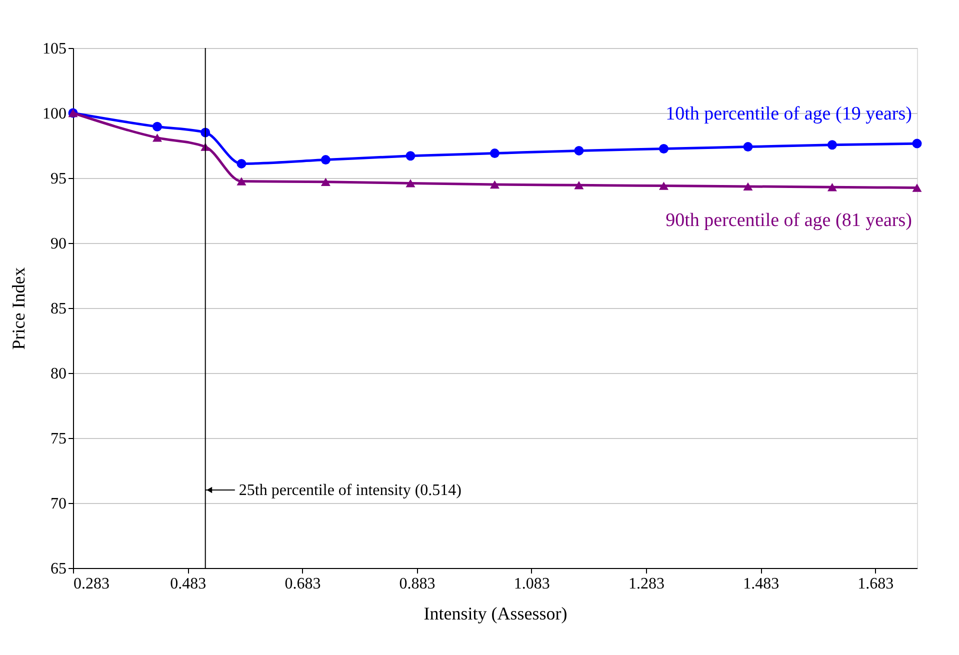  What do you see at coordinates (417, 584) in the screenshot?
I see `x-tick-label: 0.883` at bounding box center [417, 584].